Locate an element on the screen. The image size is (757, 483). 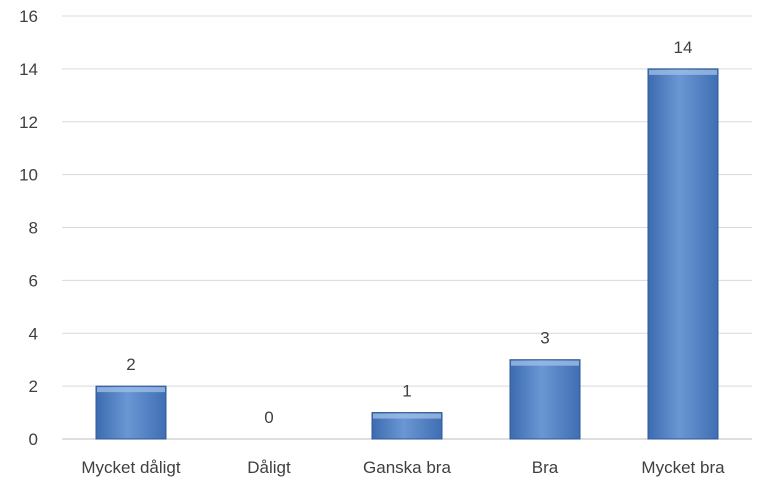
x-category-label: Dåligt is located at coordinates (269, 467).